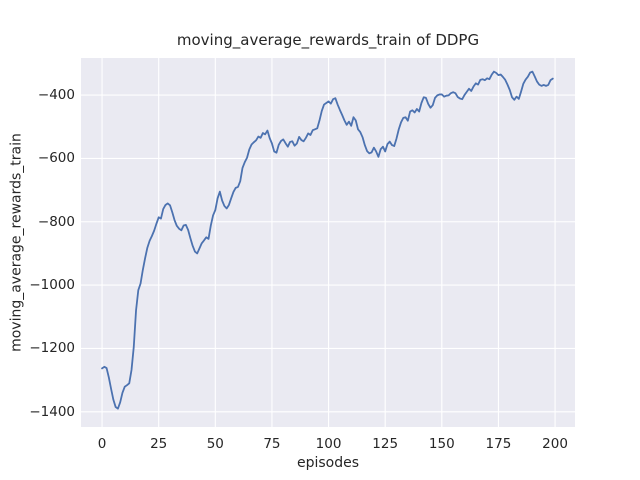  What do you see at coordinates (159, 444) in the screenshot?
I see `x-tick-label: 25` at bounding box center [159, 444].